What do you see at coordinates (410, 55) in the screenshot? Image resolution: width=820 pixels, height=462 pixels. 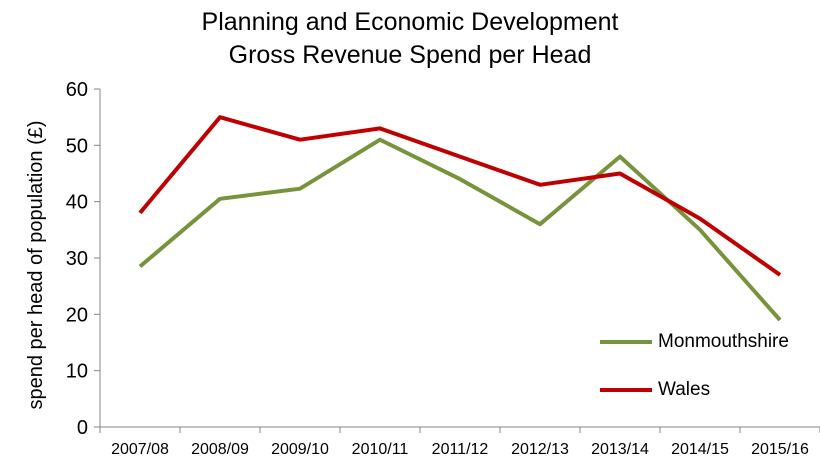 I see `chart-subtitle: Gross Revenue Spend per Head` at bounding box center [410, 55].